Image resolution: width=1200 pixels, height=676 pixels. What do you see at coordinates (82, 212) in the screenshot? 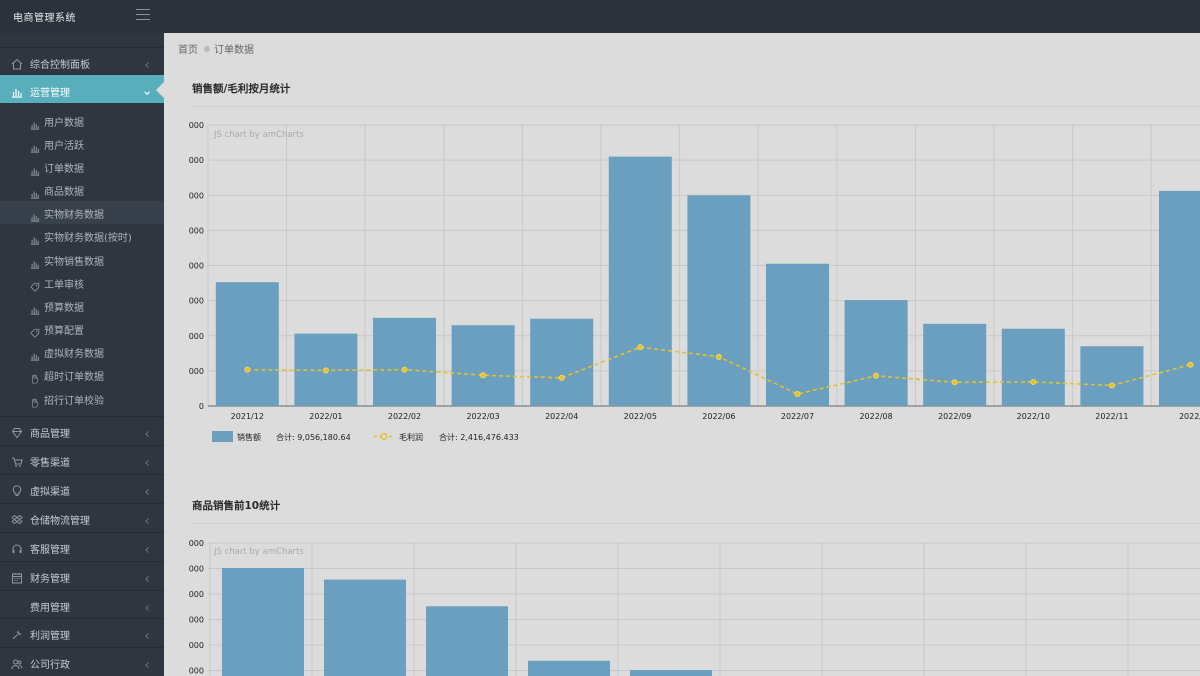
I see `sidebar-subitem: 实物财务数据` at bounding box center [82, 212].